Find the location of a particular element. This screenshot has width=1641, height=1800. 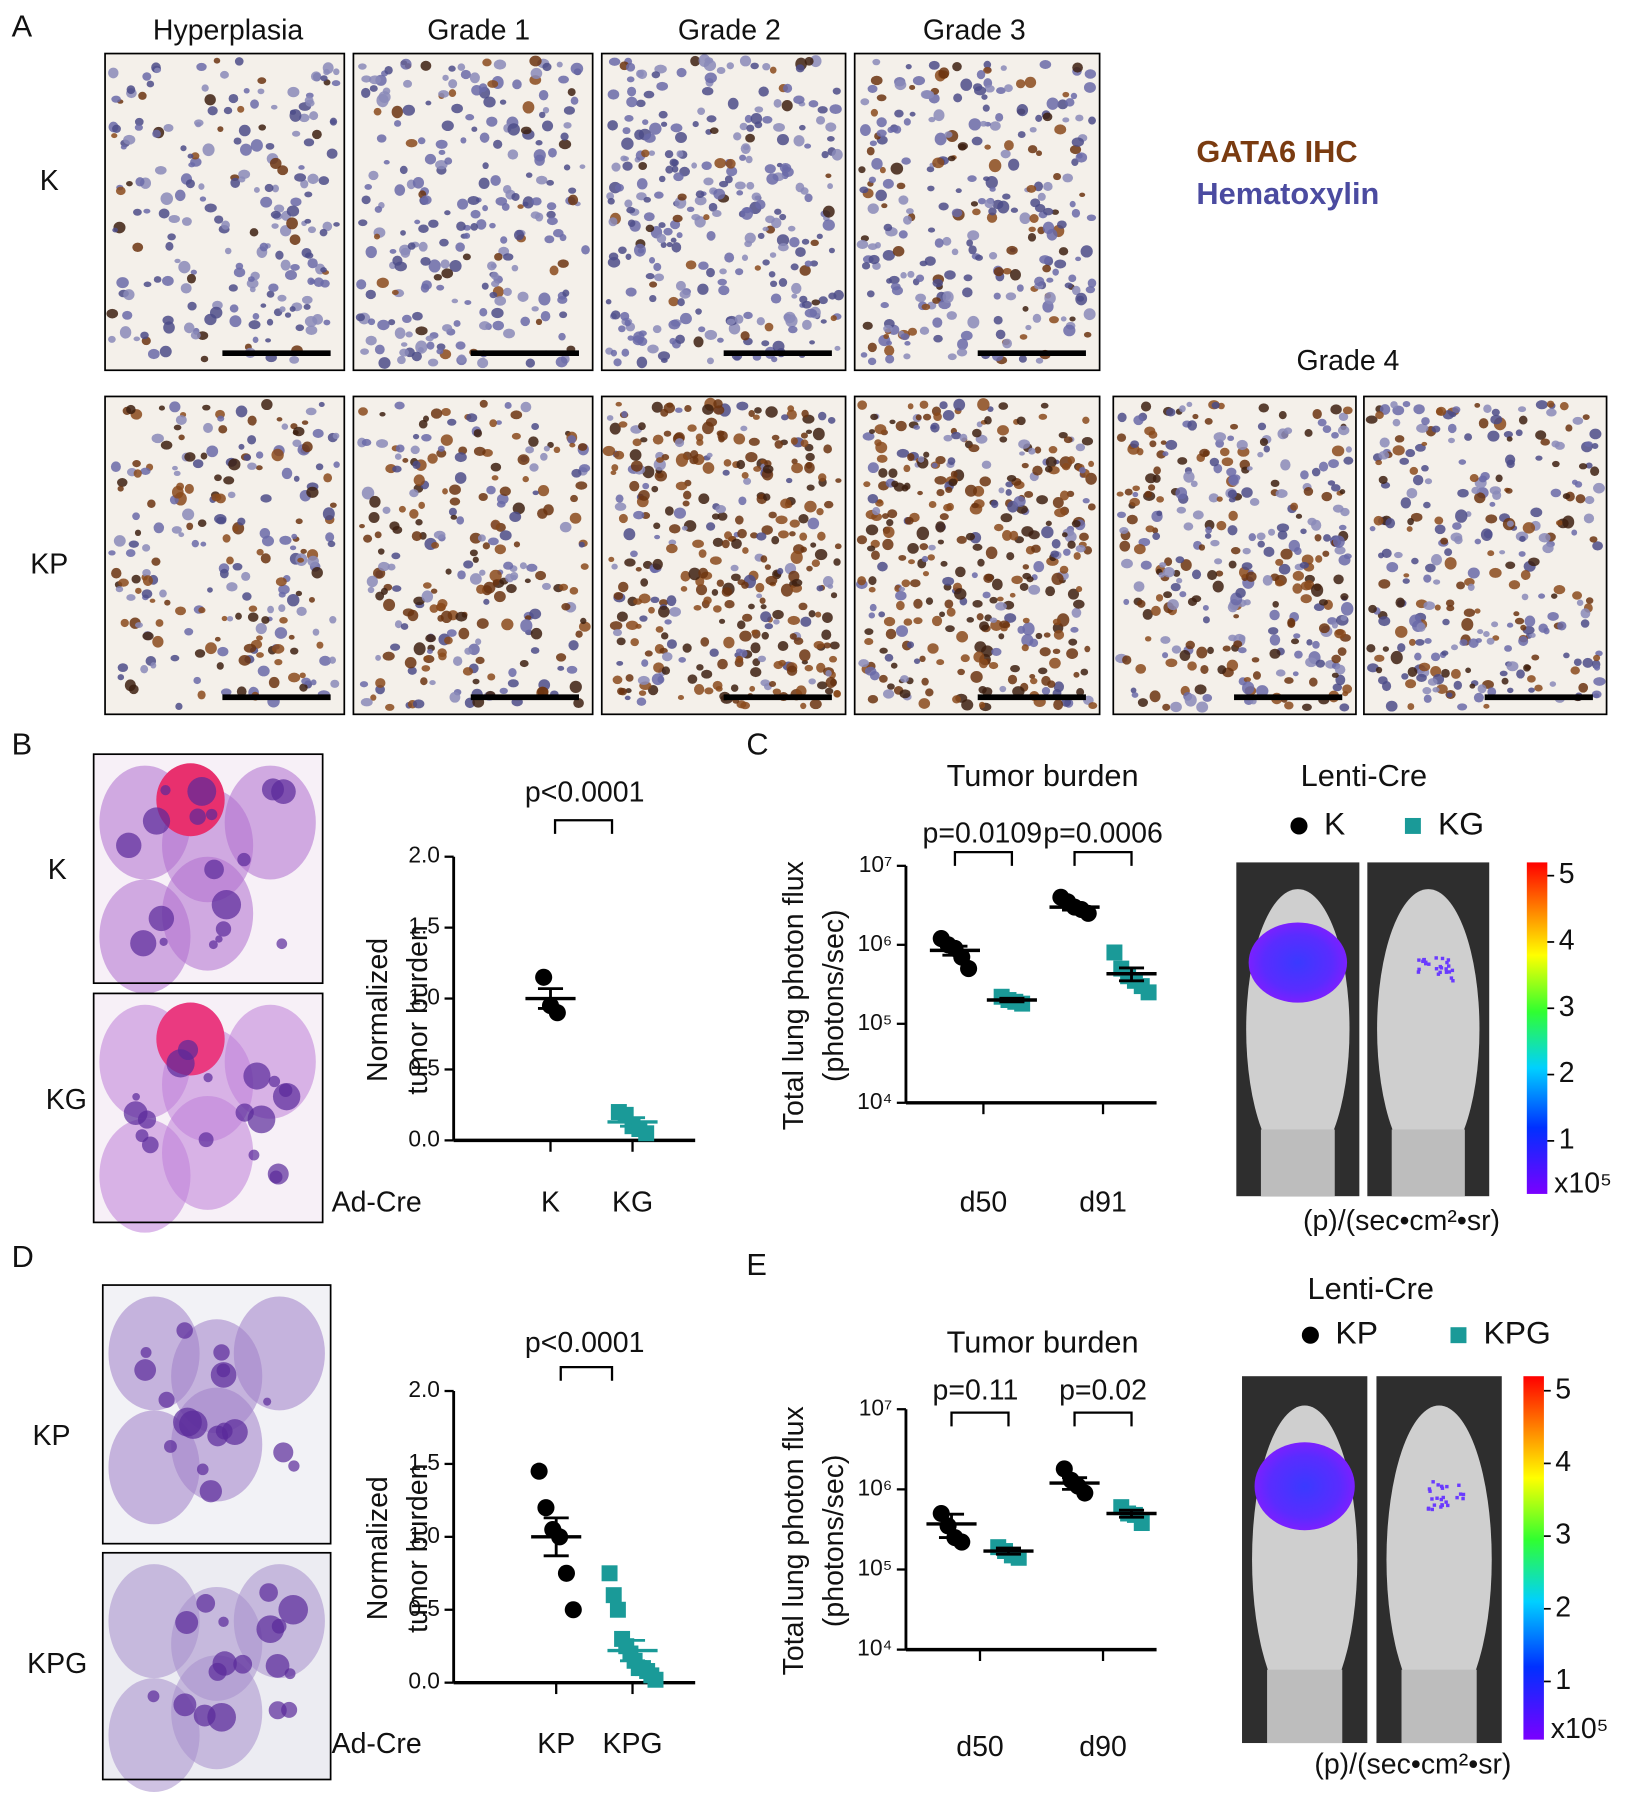

micrograph-border is located at coordinates (977, 212).